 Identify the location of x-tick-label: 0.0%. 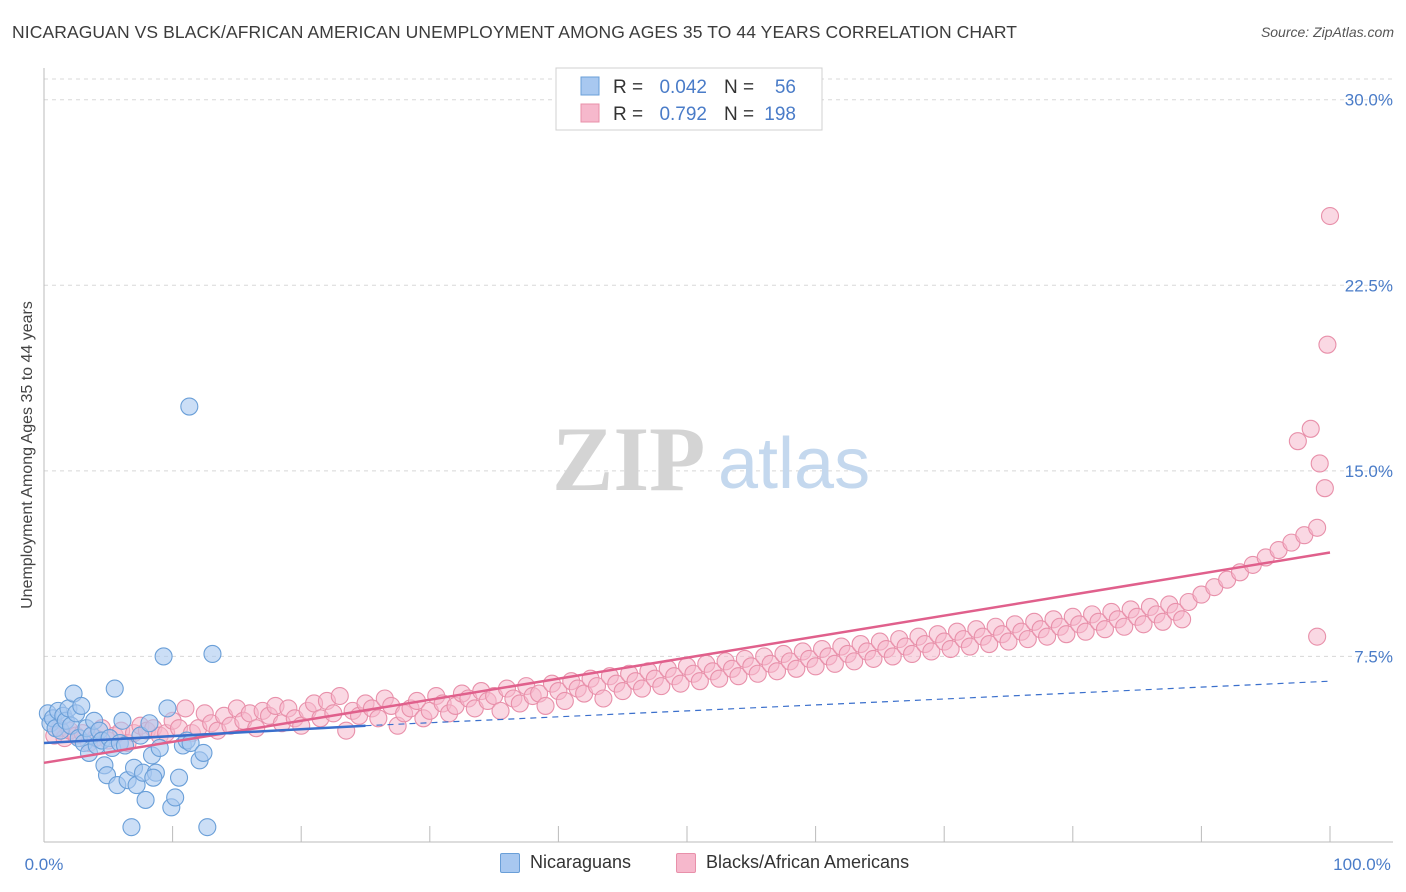
(44, 864).